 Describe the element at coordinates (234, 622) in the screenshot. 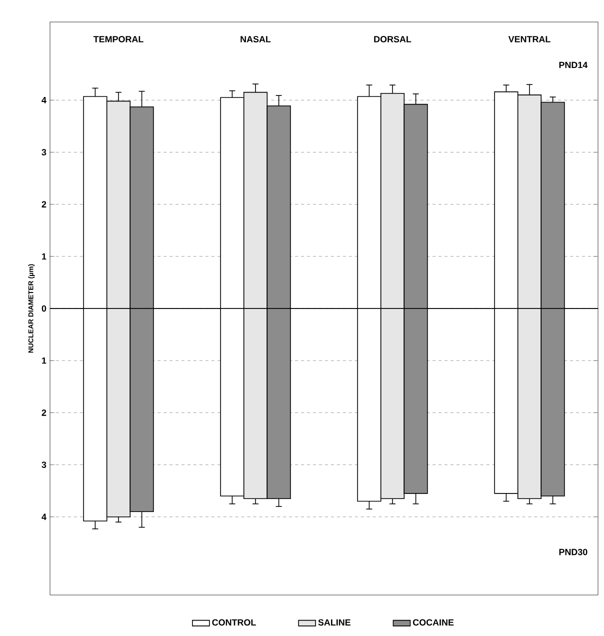

I see `legend-label: CONTROL` at that location.